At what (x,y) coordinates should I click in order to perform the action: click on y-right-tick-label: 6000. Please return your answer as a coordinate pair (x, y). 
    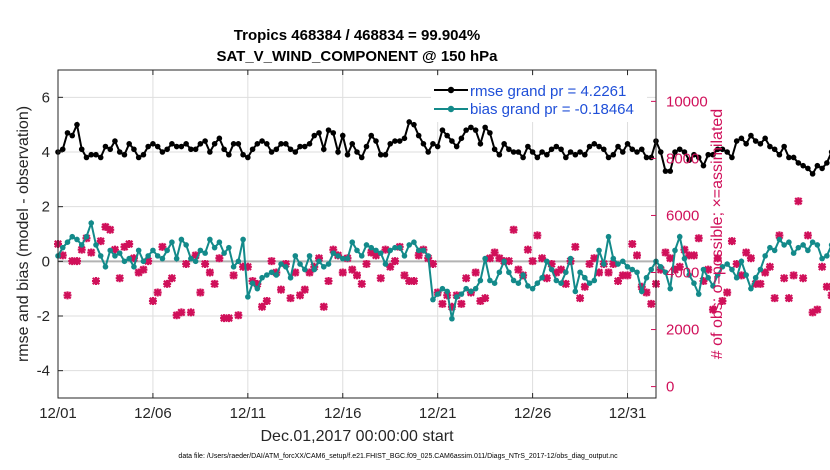
    Looking at the image, I should click on (682, 215).